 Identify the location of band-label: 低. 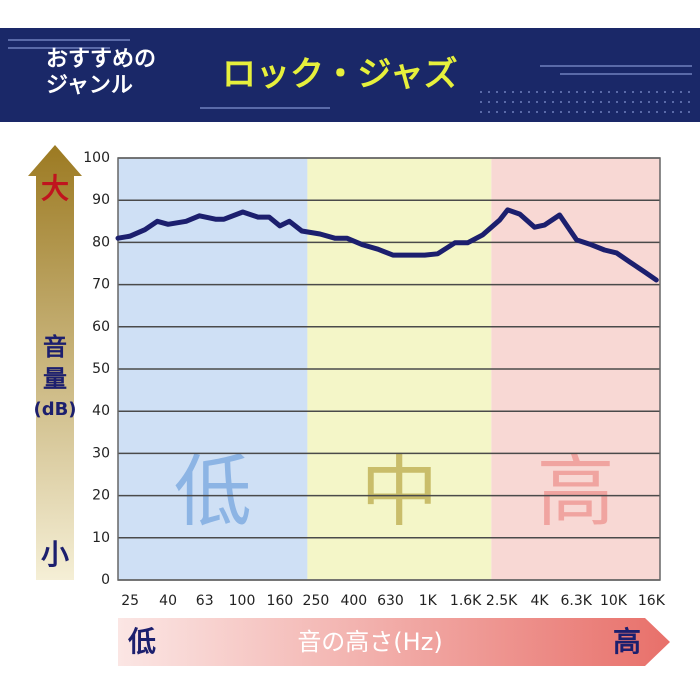
(213, 492).